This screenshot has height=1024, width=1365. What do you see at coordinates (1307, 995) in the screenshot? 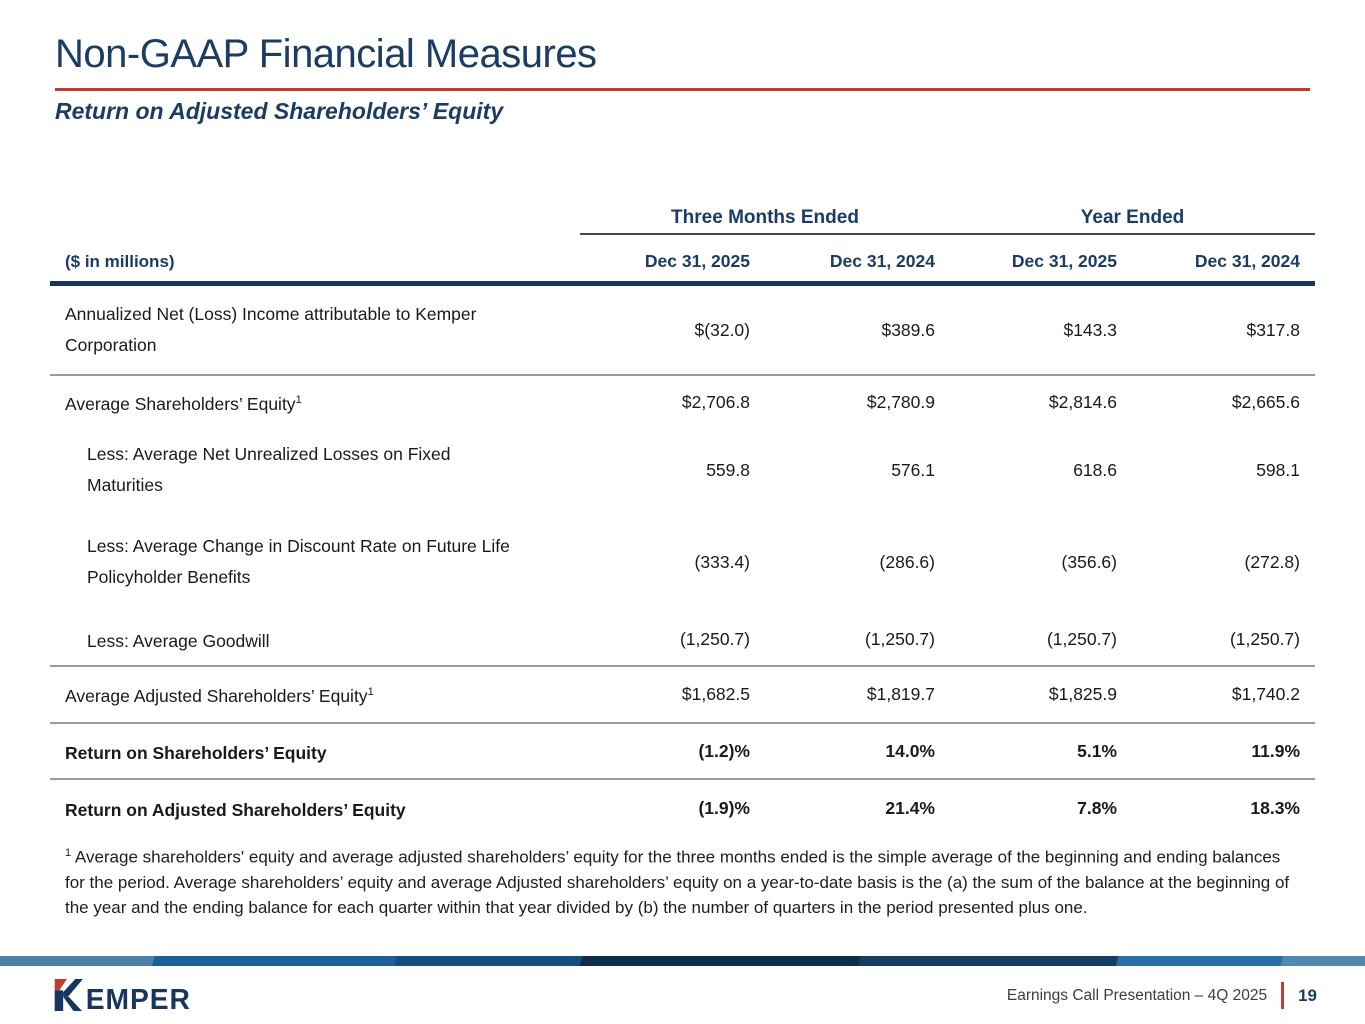
I see `page-number: 19` at bounding box center [1307, 995].